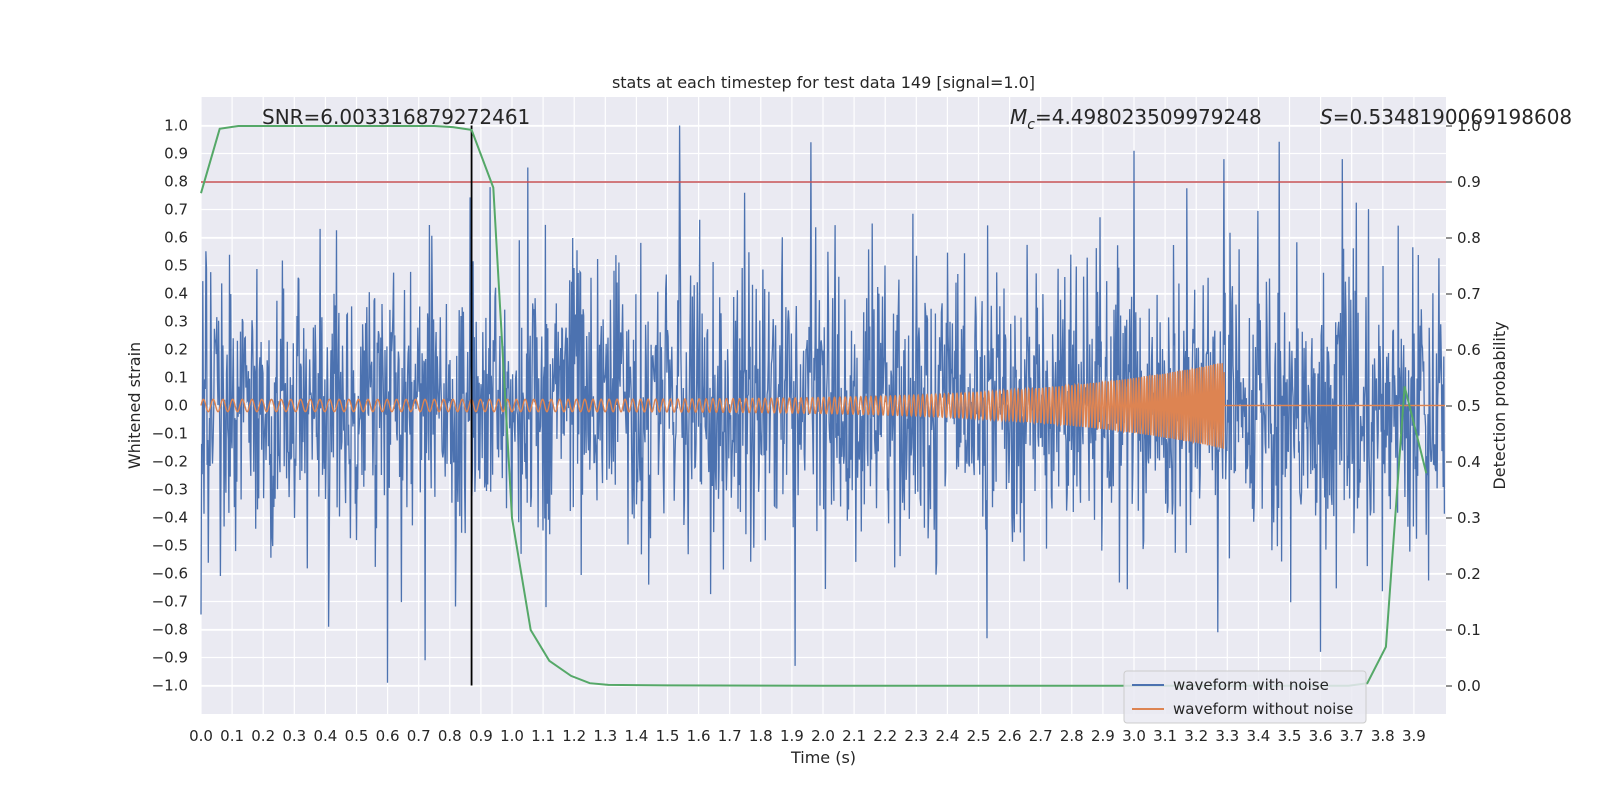  What do you see at coordinates (885, 736) in the screenshot?
I see `x-tick-label: 2.2` at bounding box center [885, 736].